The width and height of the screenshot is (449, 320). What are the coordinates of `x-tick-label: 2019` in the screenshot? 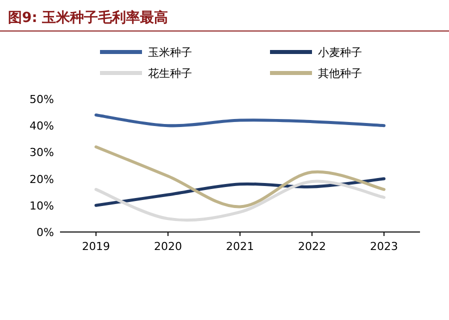 It's located at (96, 246).